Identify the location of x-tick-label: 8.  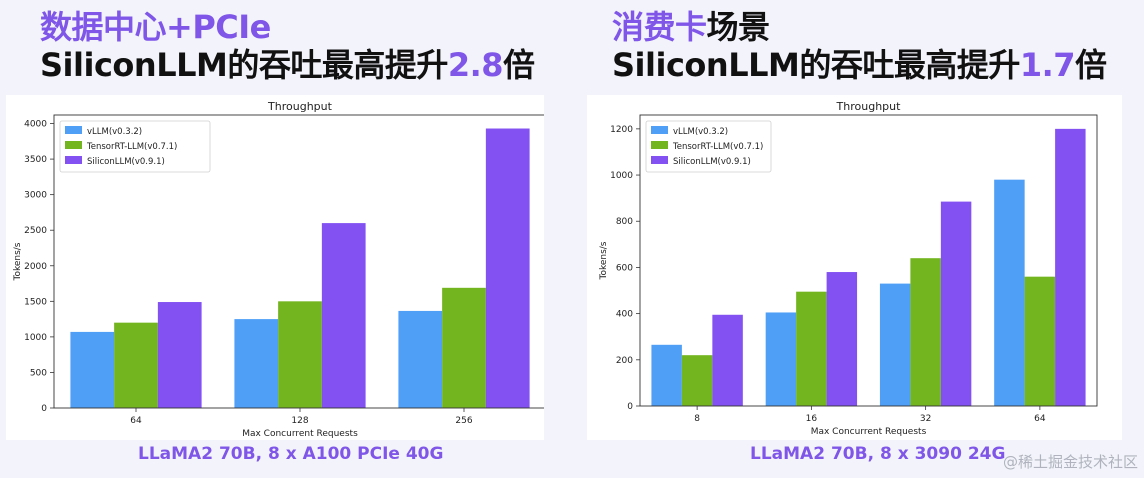
(697, 419).